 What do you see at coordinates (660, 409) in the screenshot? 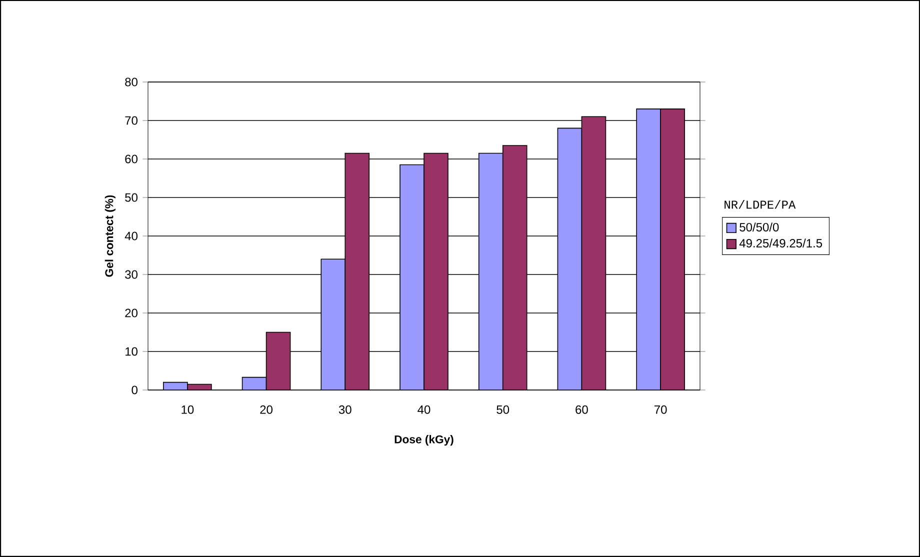
I see `x-tick-label: 70` at bounding box center [660, 409].